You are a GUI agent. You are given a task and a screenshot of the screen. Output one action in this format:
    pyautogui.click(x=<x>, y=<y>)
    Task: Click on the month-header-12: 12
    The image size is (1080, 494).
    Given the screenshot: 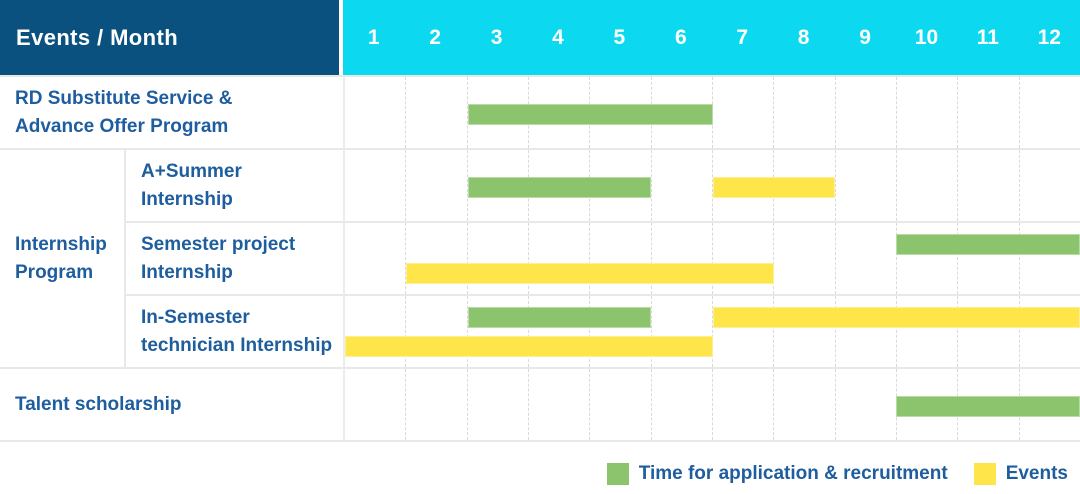 What is the action you would take?
    pyautogui.click(x=1049, y=37)
    